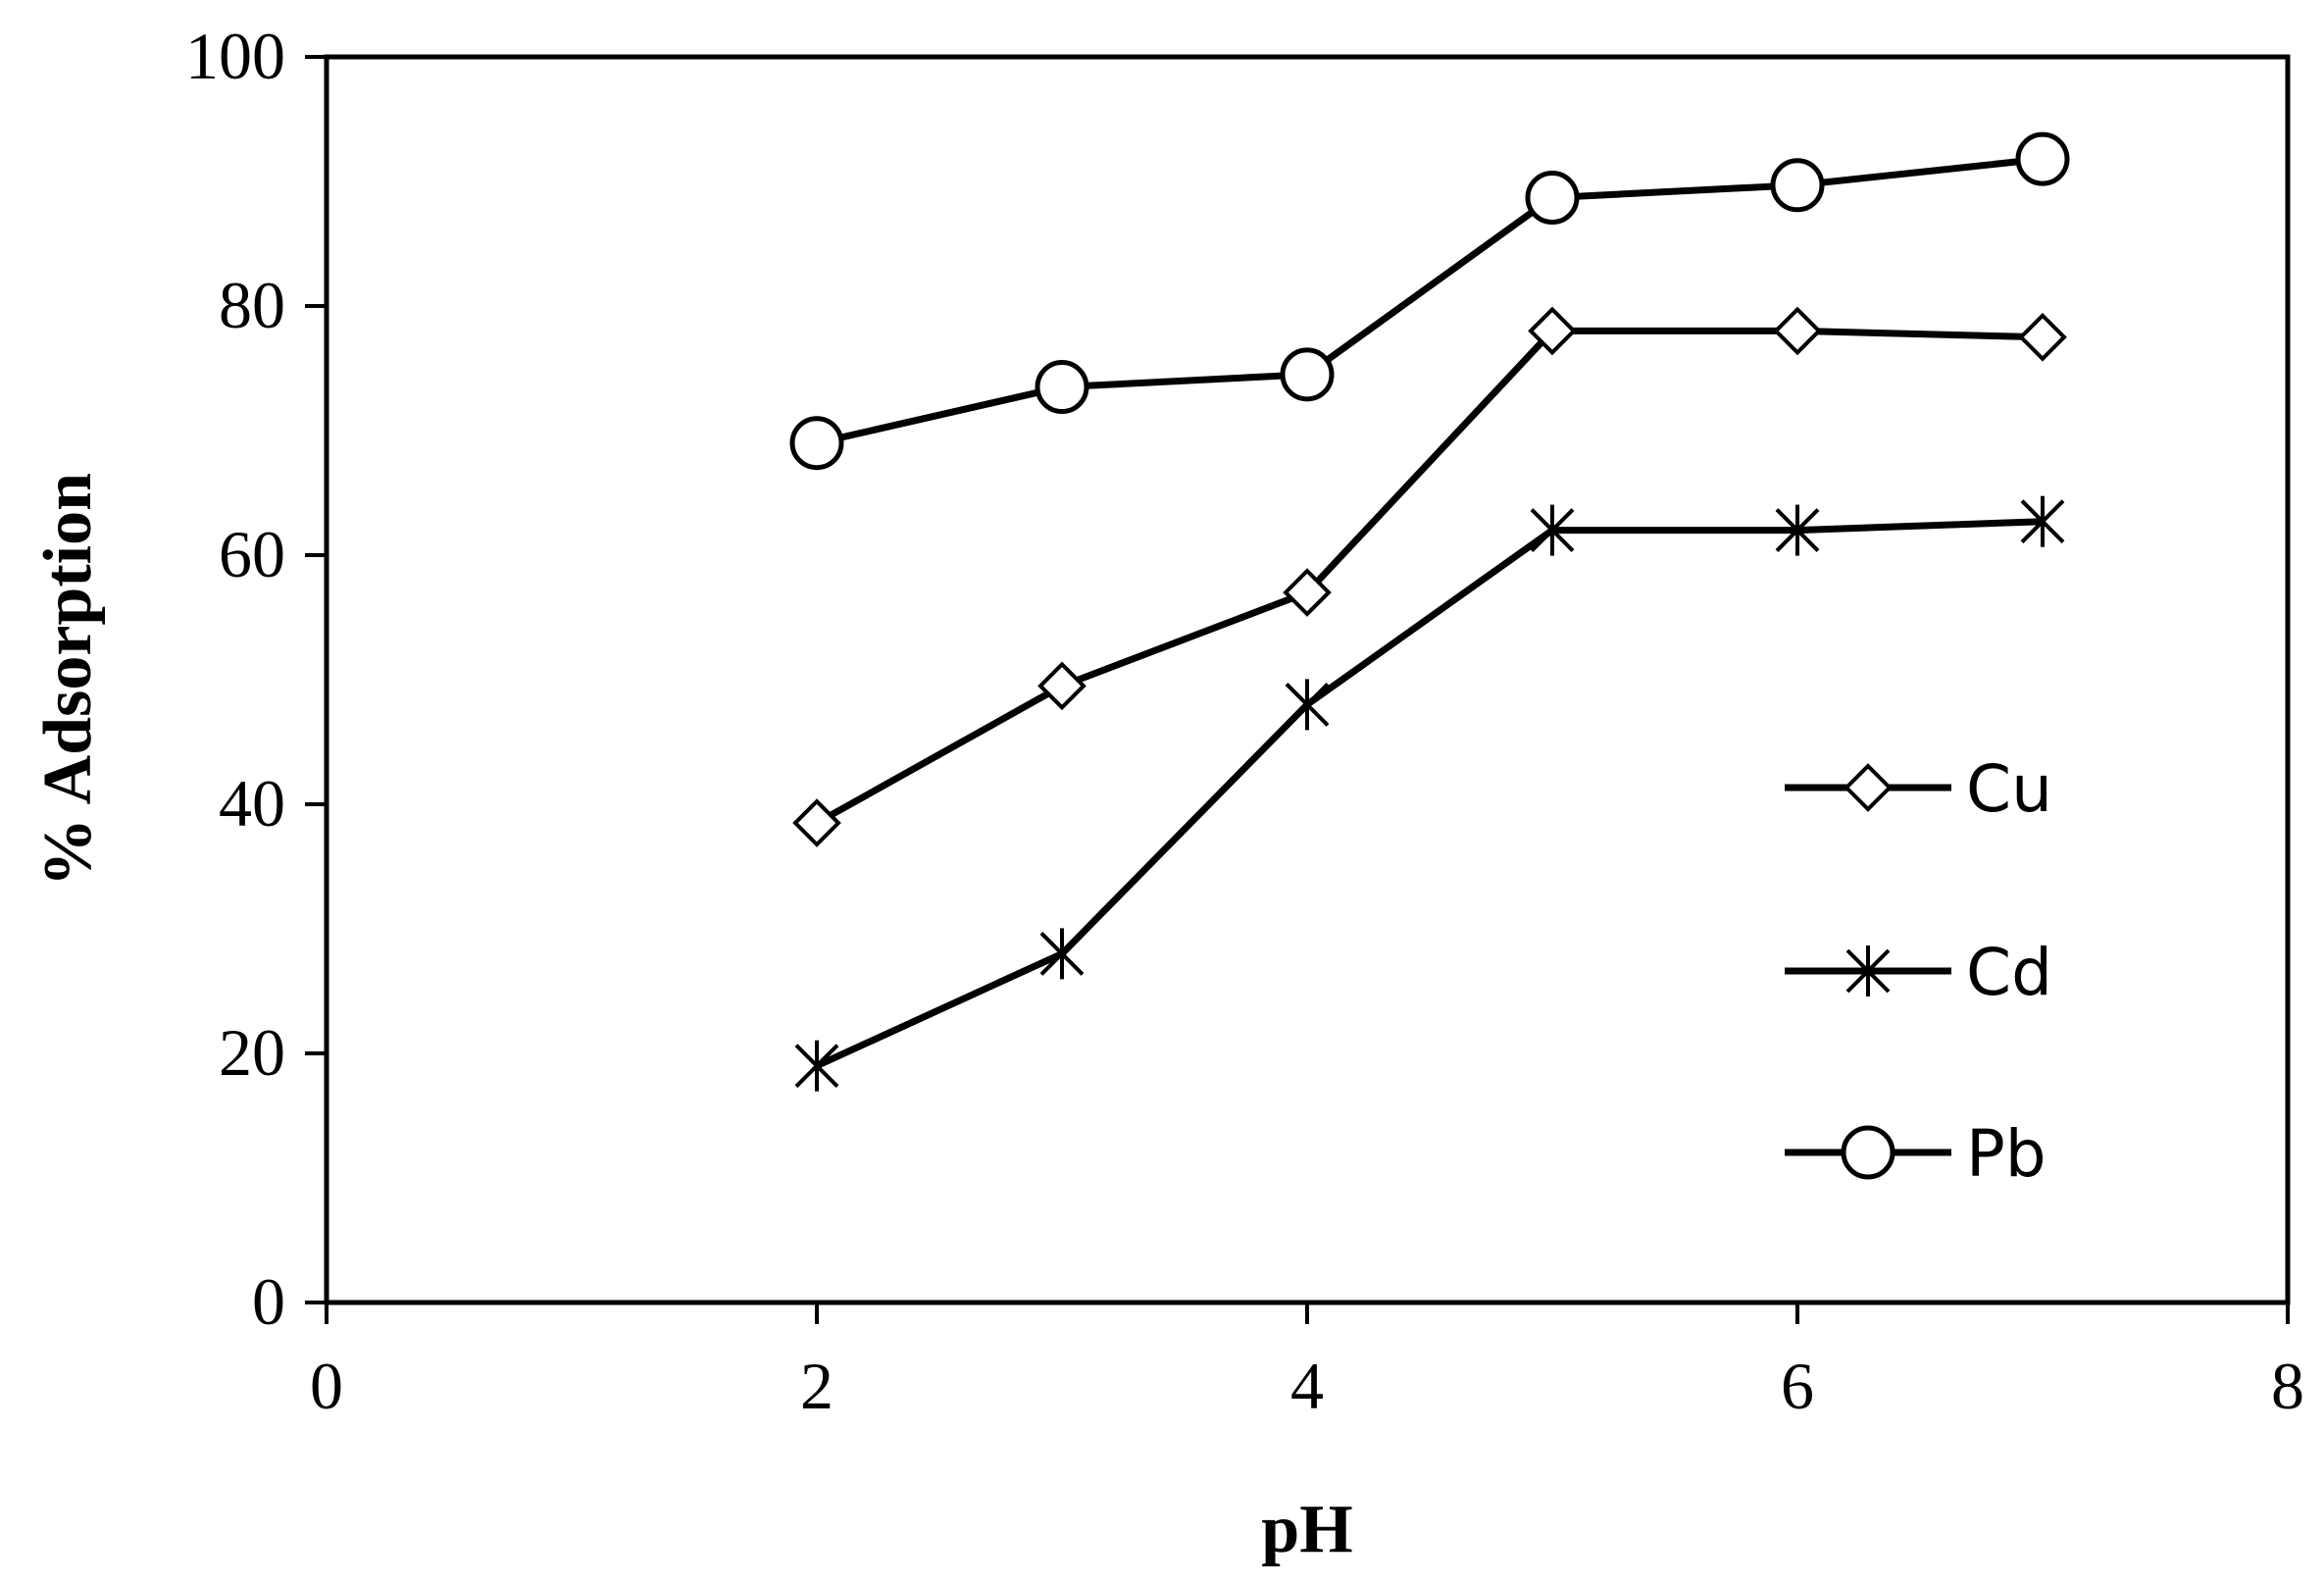 The image size is (2324, 1584). What do you see at coordinates (1797, 1386) in the screenshot?
I see `x-tick-label: 6` at bounding box center [1797, 1386].